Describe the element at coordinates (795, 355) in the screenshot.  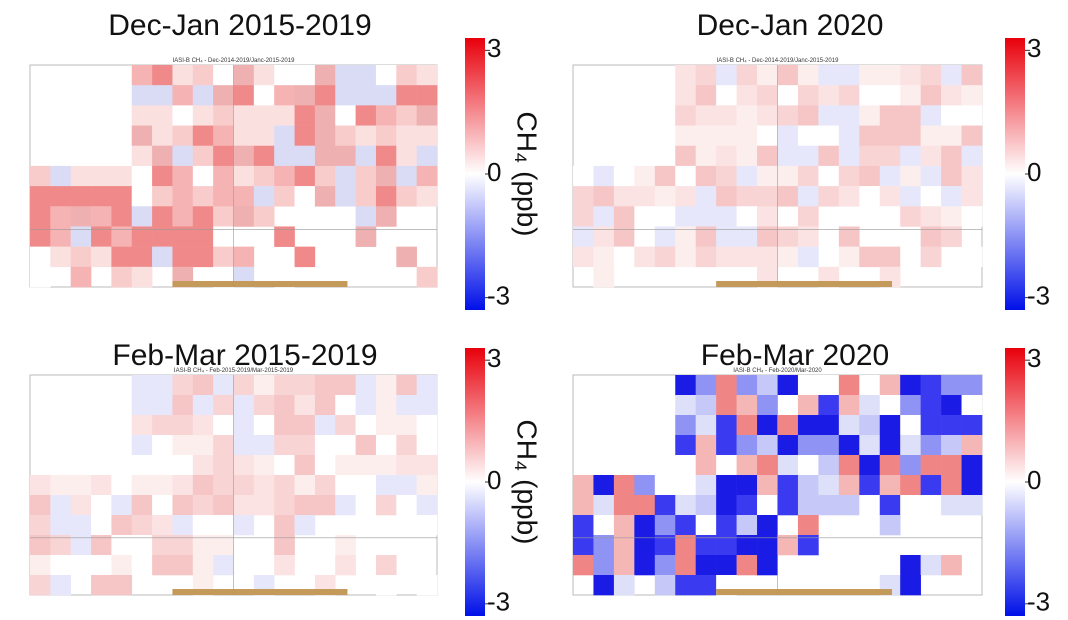
I see `panel-title: Feb-Mar 2020` at that location.